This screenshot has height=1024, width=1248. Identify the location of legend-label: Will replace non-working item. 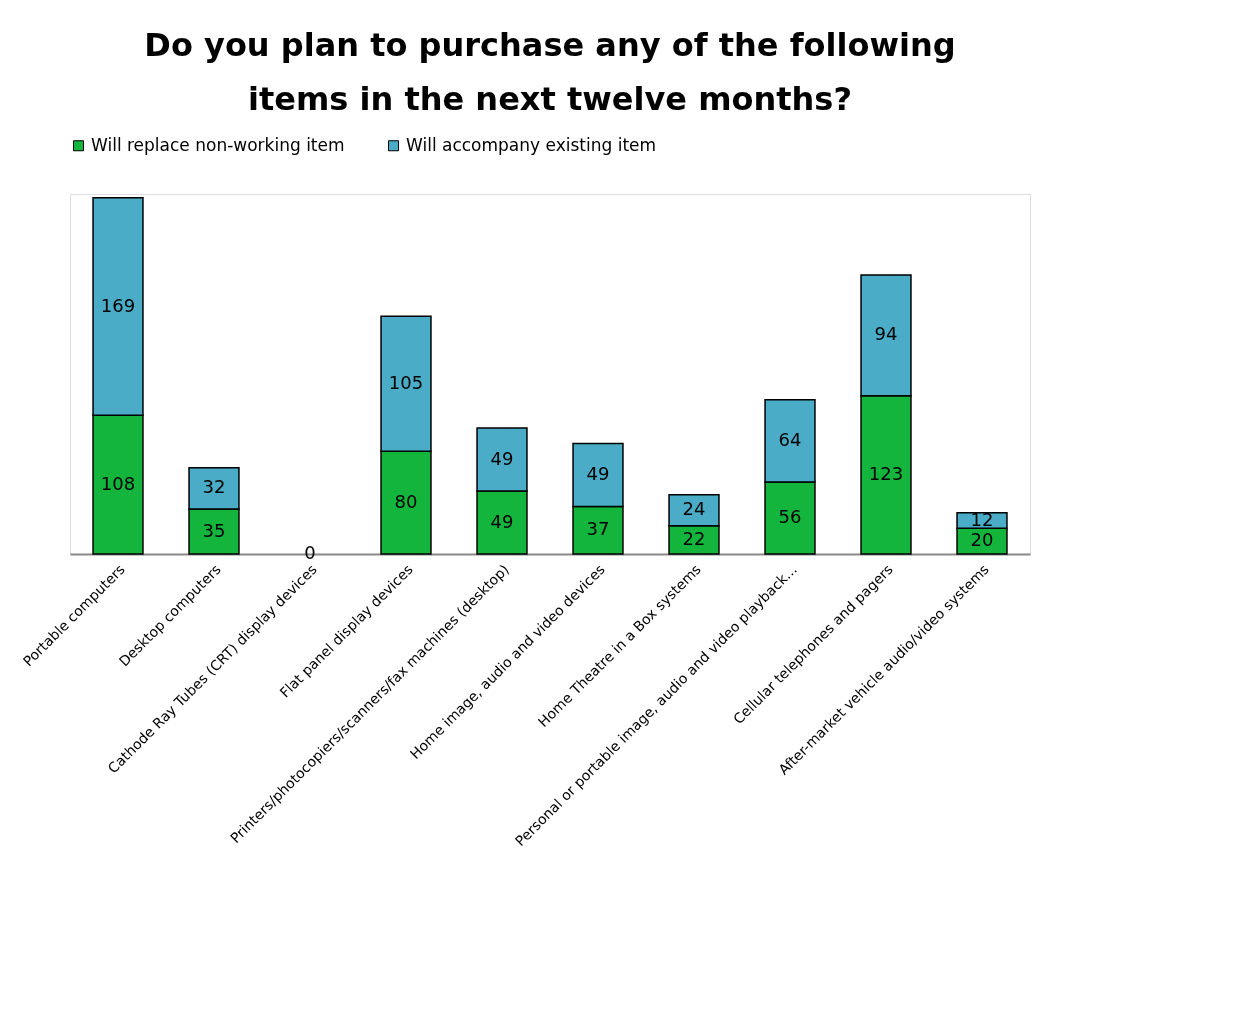
(218, 144).